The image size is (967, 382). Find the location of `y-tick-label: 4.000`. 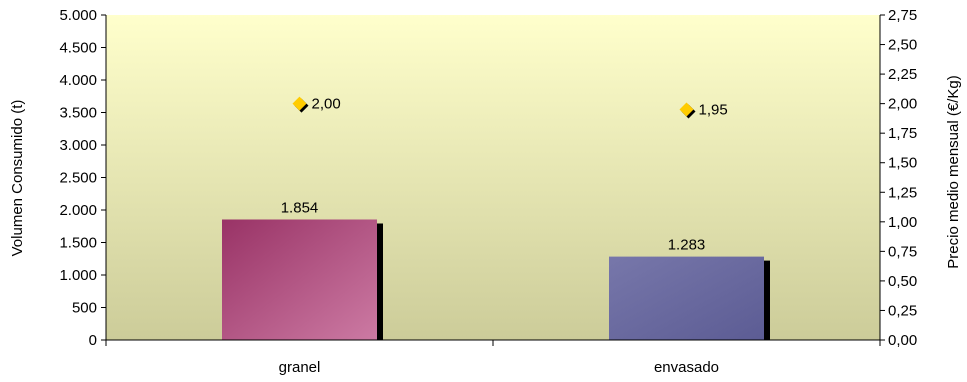

y-tick-label: 4.000 is located at coordinates (78, 80).